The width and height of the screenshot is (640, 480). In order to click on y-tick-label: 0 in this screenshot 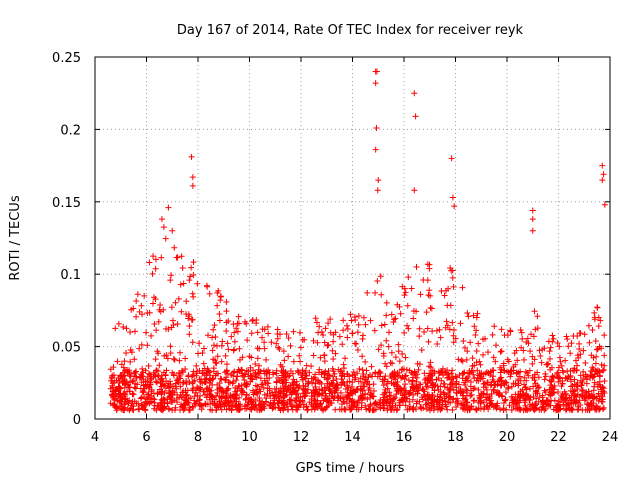, I will do `click(77, 420)`.